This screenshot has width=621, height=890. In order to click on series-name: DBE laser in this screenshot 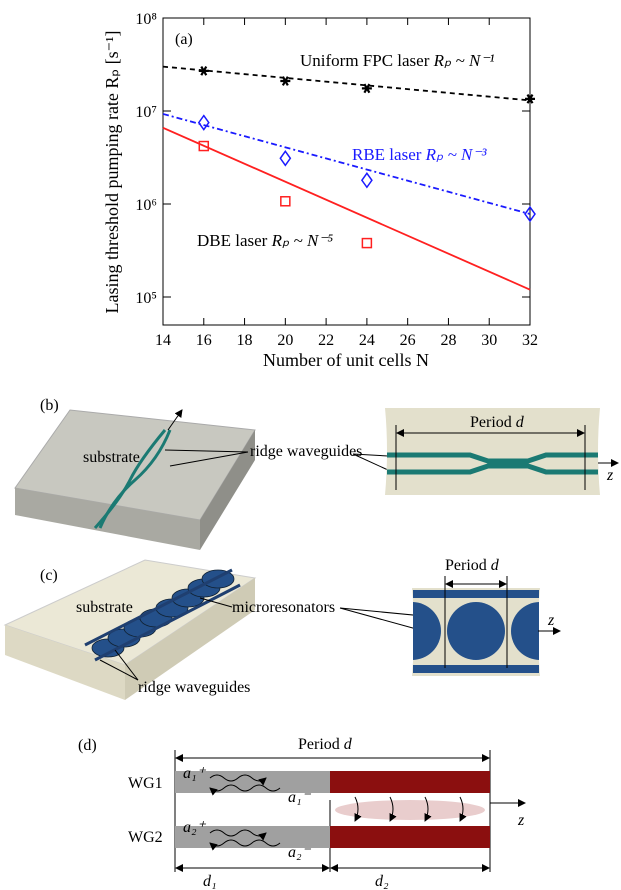, I will do `click(232, 240)`.